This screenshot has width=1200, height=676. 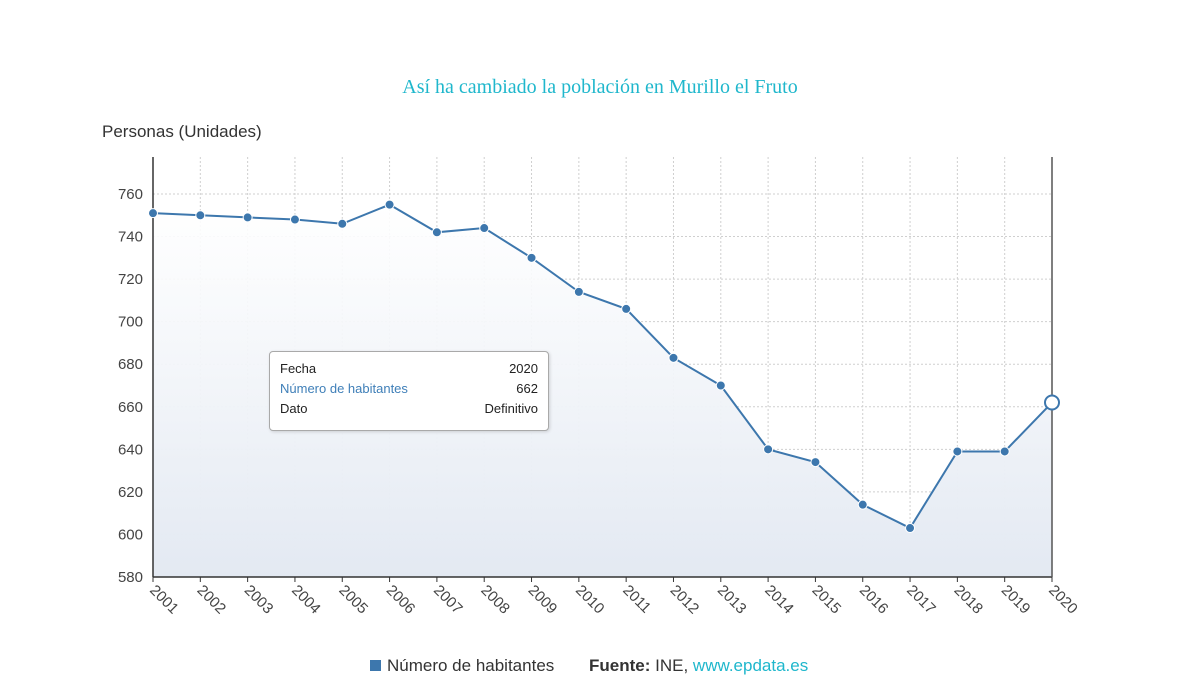 What do you see at coordinates (685, 600) in the screenshot?
I see `x-tick-label: 2012` at bounding box center [685, 600].